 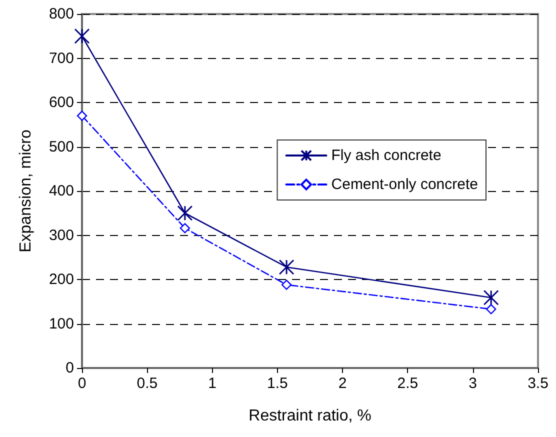 What do you see at coordinates (538, 383) in the screenshot?
I see `x-tick-label: 3.5` at bounding box center [538, 383].